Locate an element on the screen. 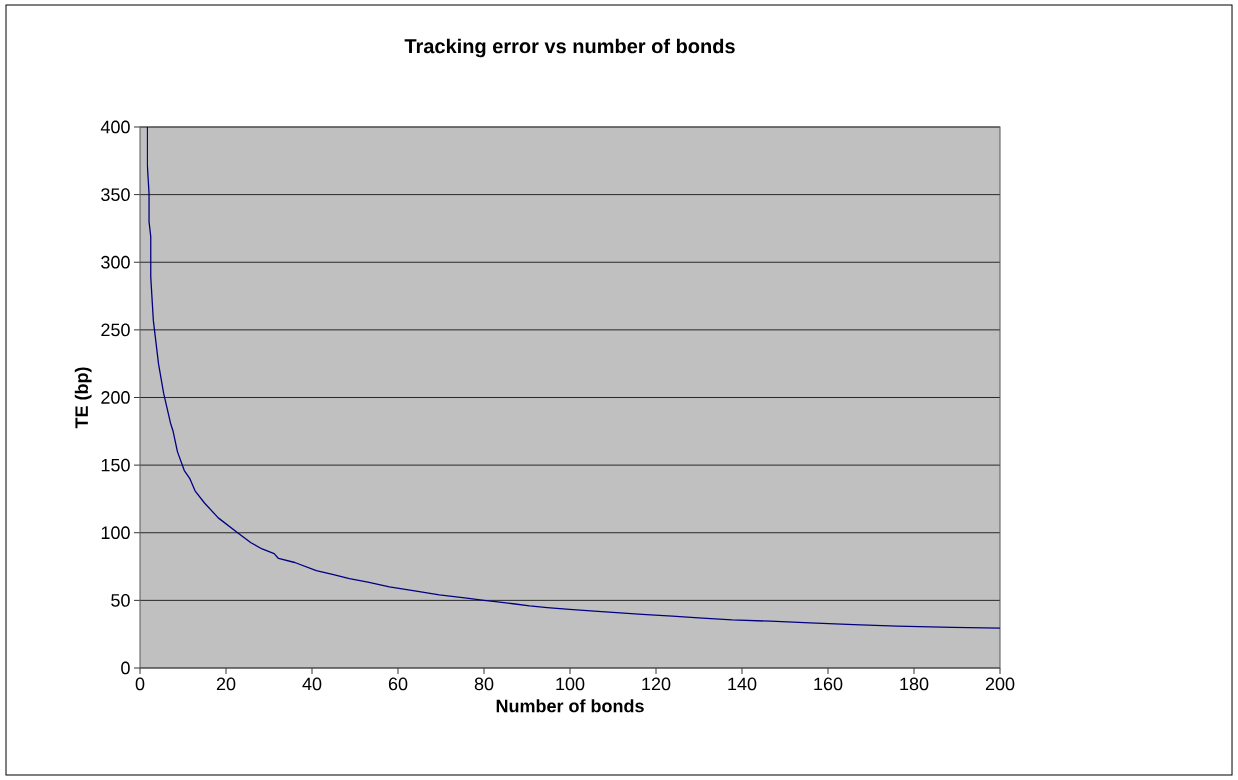 The height and width of the screenshot is (780, 1238). x-tick-label: 140 is located at coordinates (742, 684).